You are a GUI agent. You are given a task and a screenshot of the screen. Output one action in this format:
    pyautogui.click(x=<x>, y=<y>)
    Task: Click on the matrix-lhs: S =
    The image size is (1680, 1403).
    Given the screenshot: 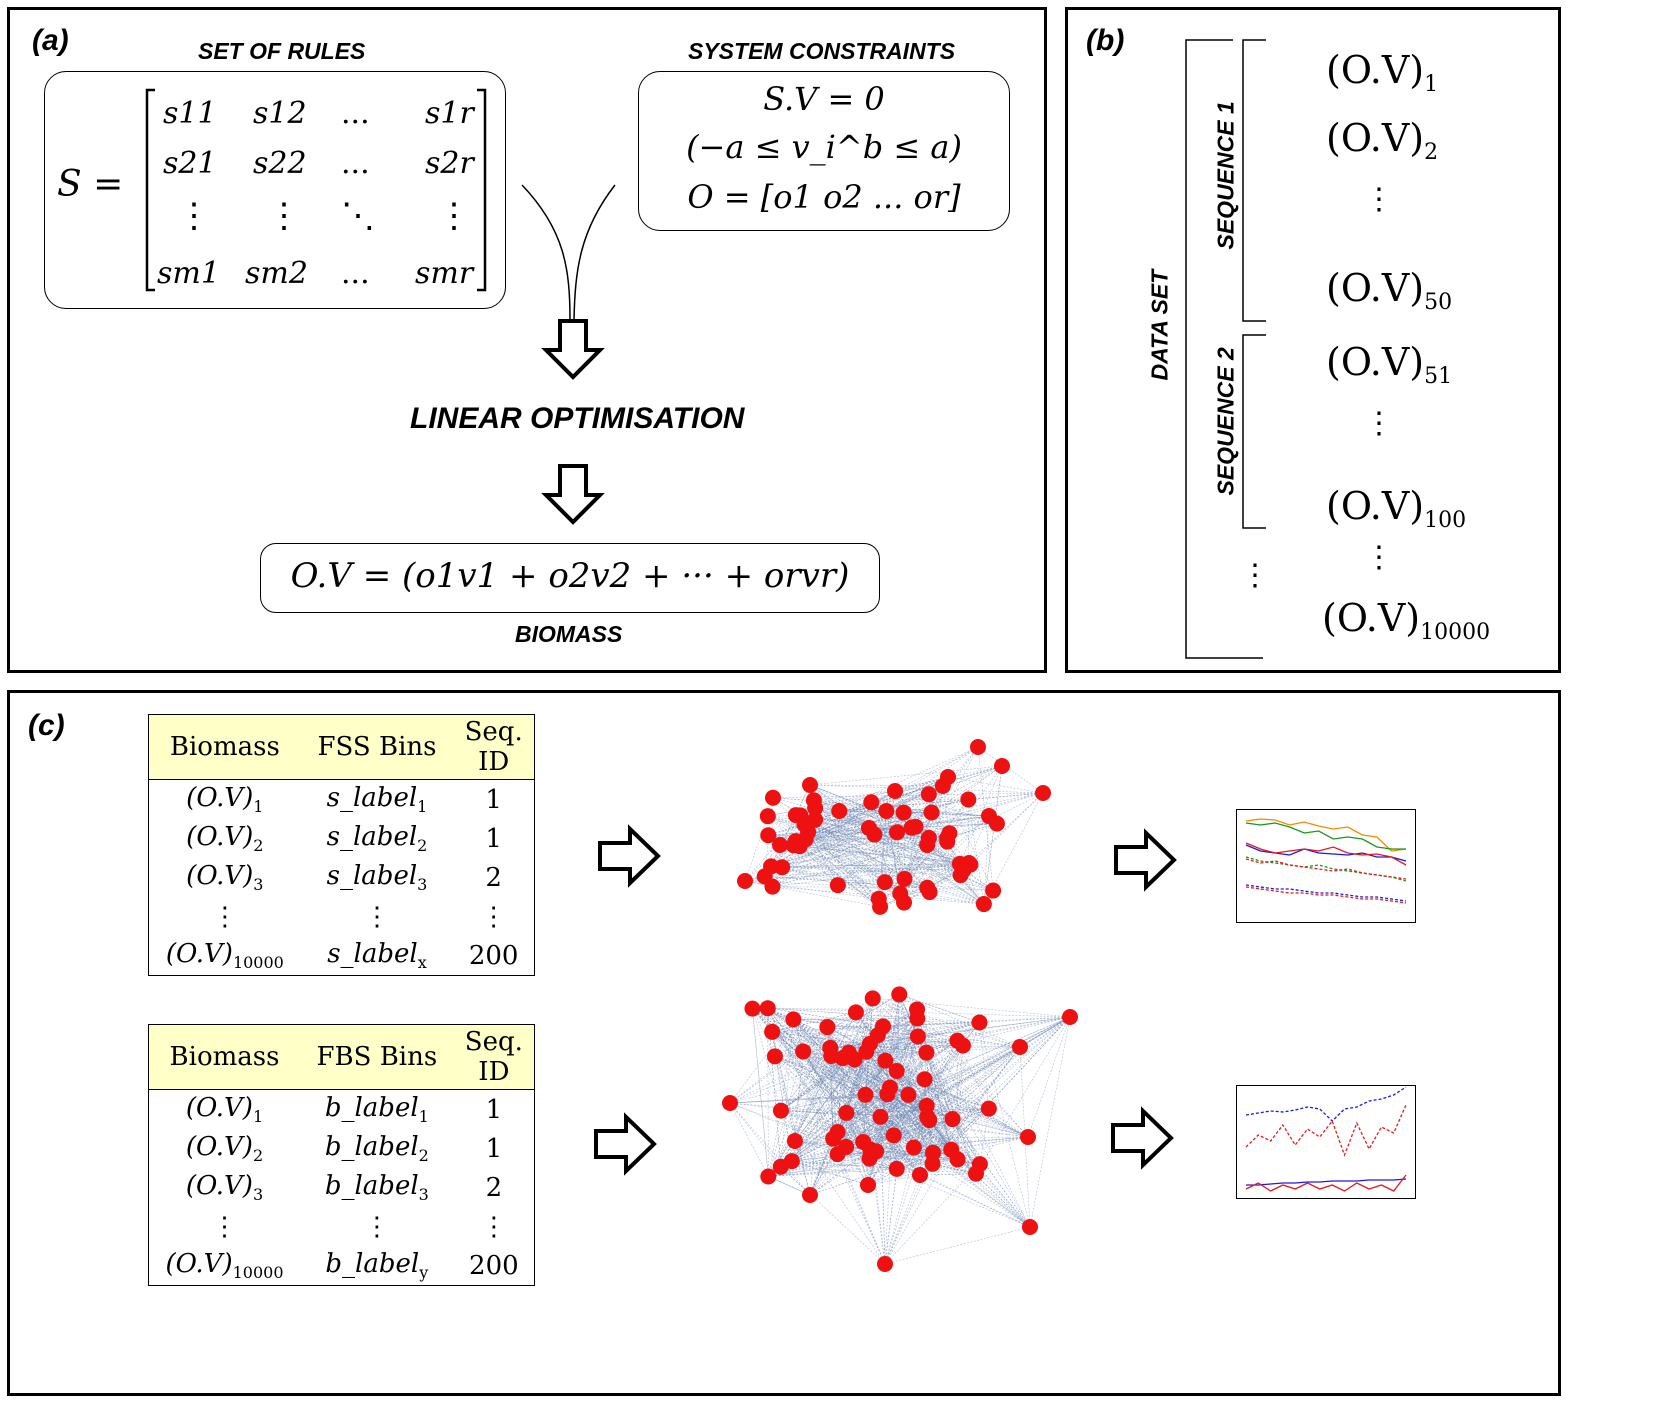 What is the action you would take?
    pyautogui.click(x=90, y=184)
    